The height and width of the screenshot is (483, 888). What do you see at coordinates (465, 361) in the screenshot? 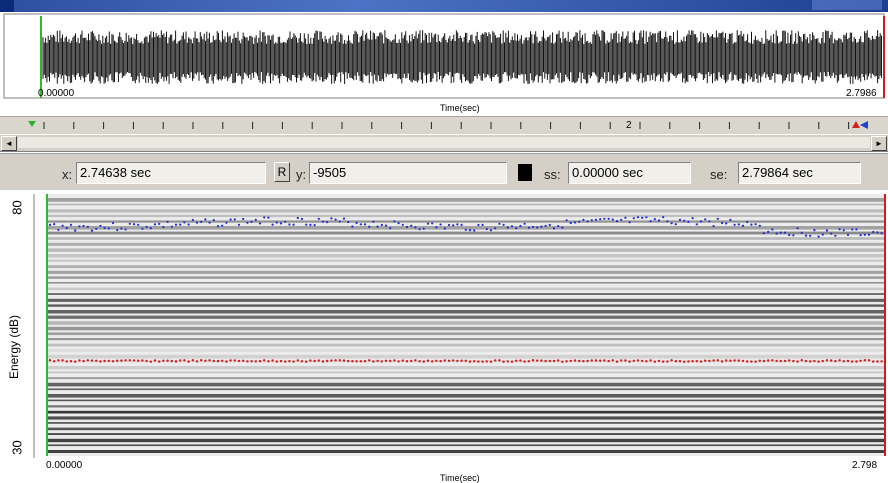
I see `pitch-track-lower` at bounding box center [465, 361].